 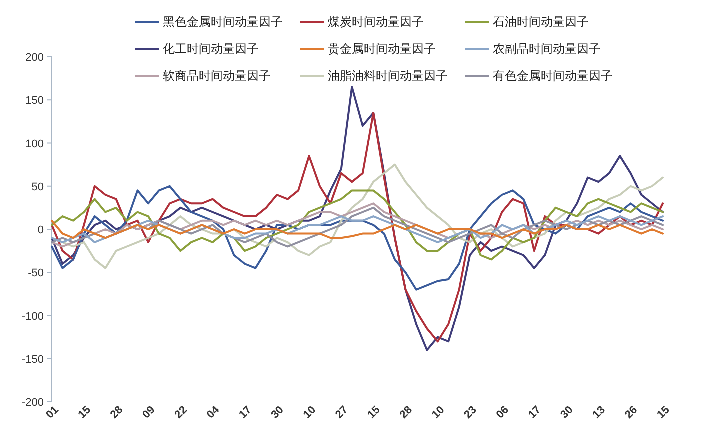 What do you see at coordinates (35, 58) in the screenshot?
I see `y-tick-label: 200` at bounding box center [35, 58].